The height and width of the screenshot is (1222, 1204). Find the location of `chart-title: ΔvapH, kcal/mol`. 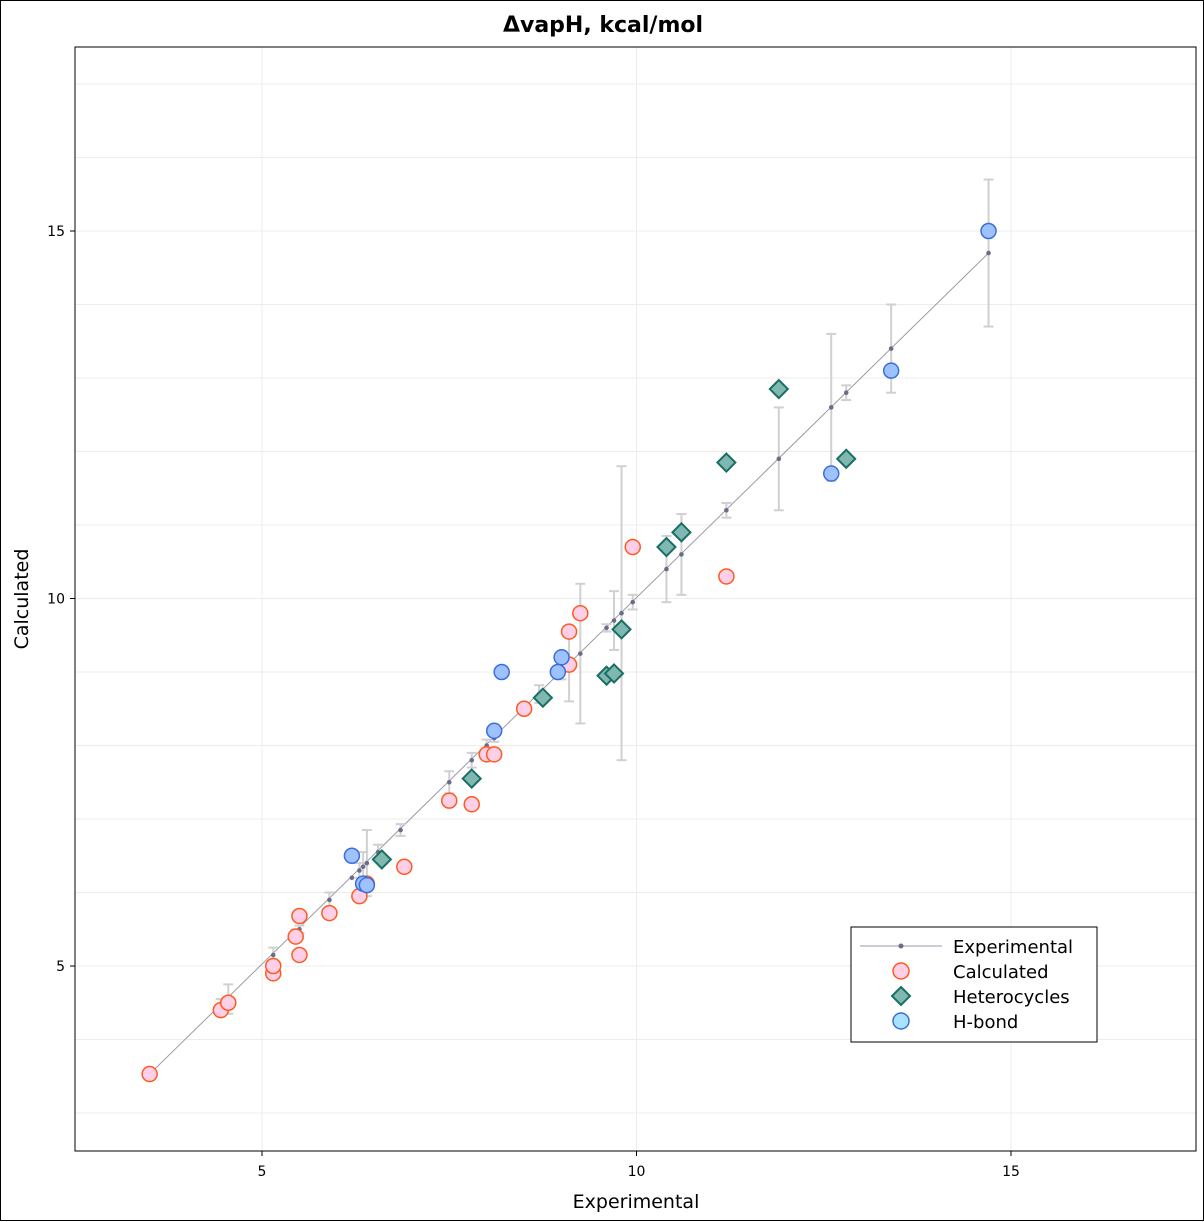

chart-title: ΔvapH, kcal/mol is located at coordinates (603, 25).